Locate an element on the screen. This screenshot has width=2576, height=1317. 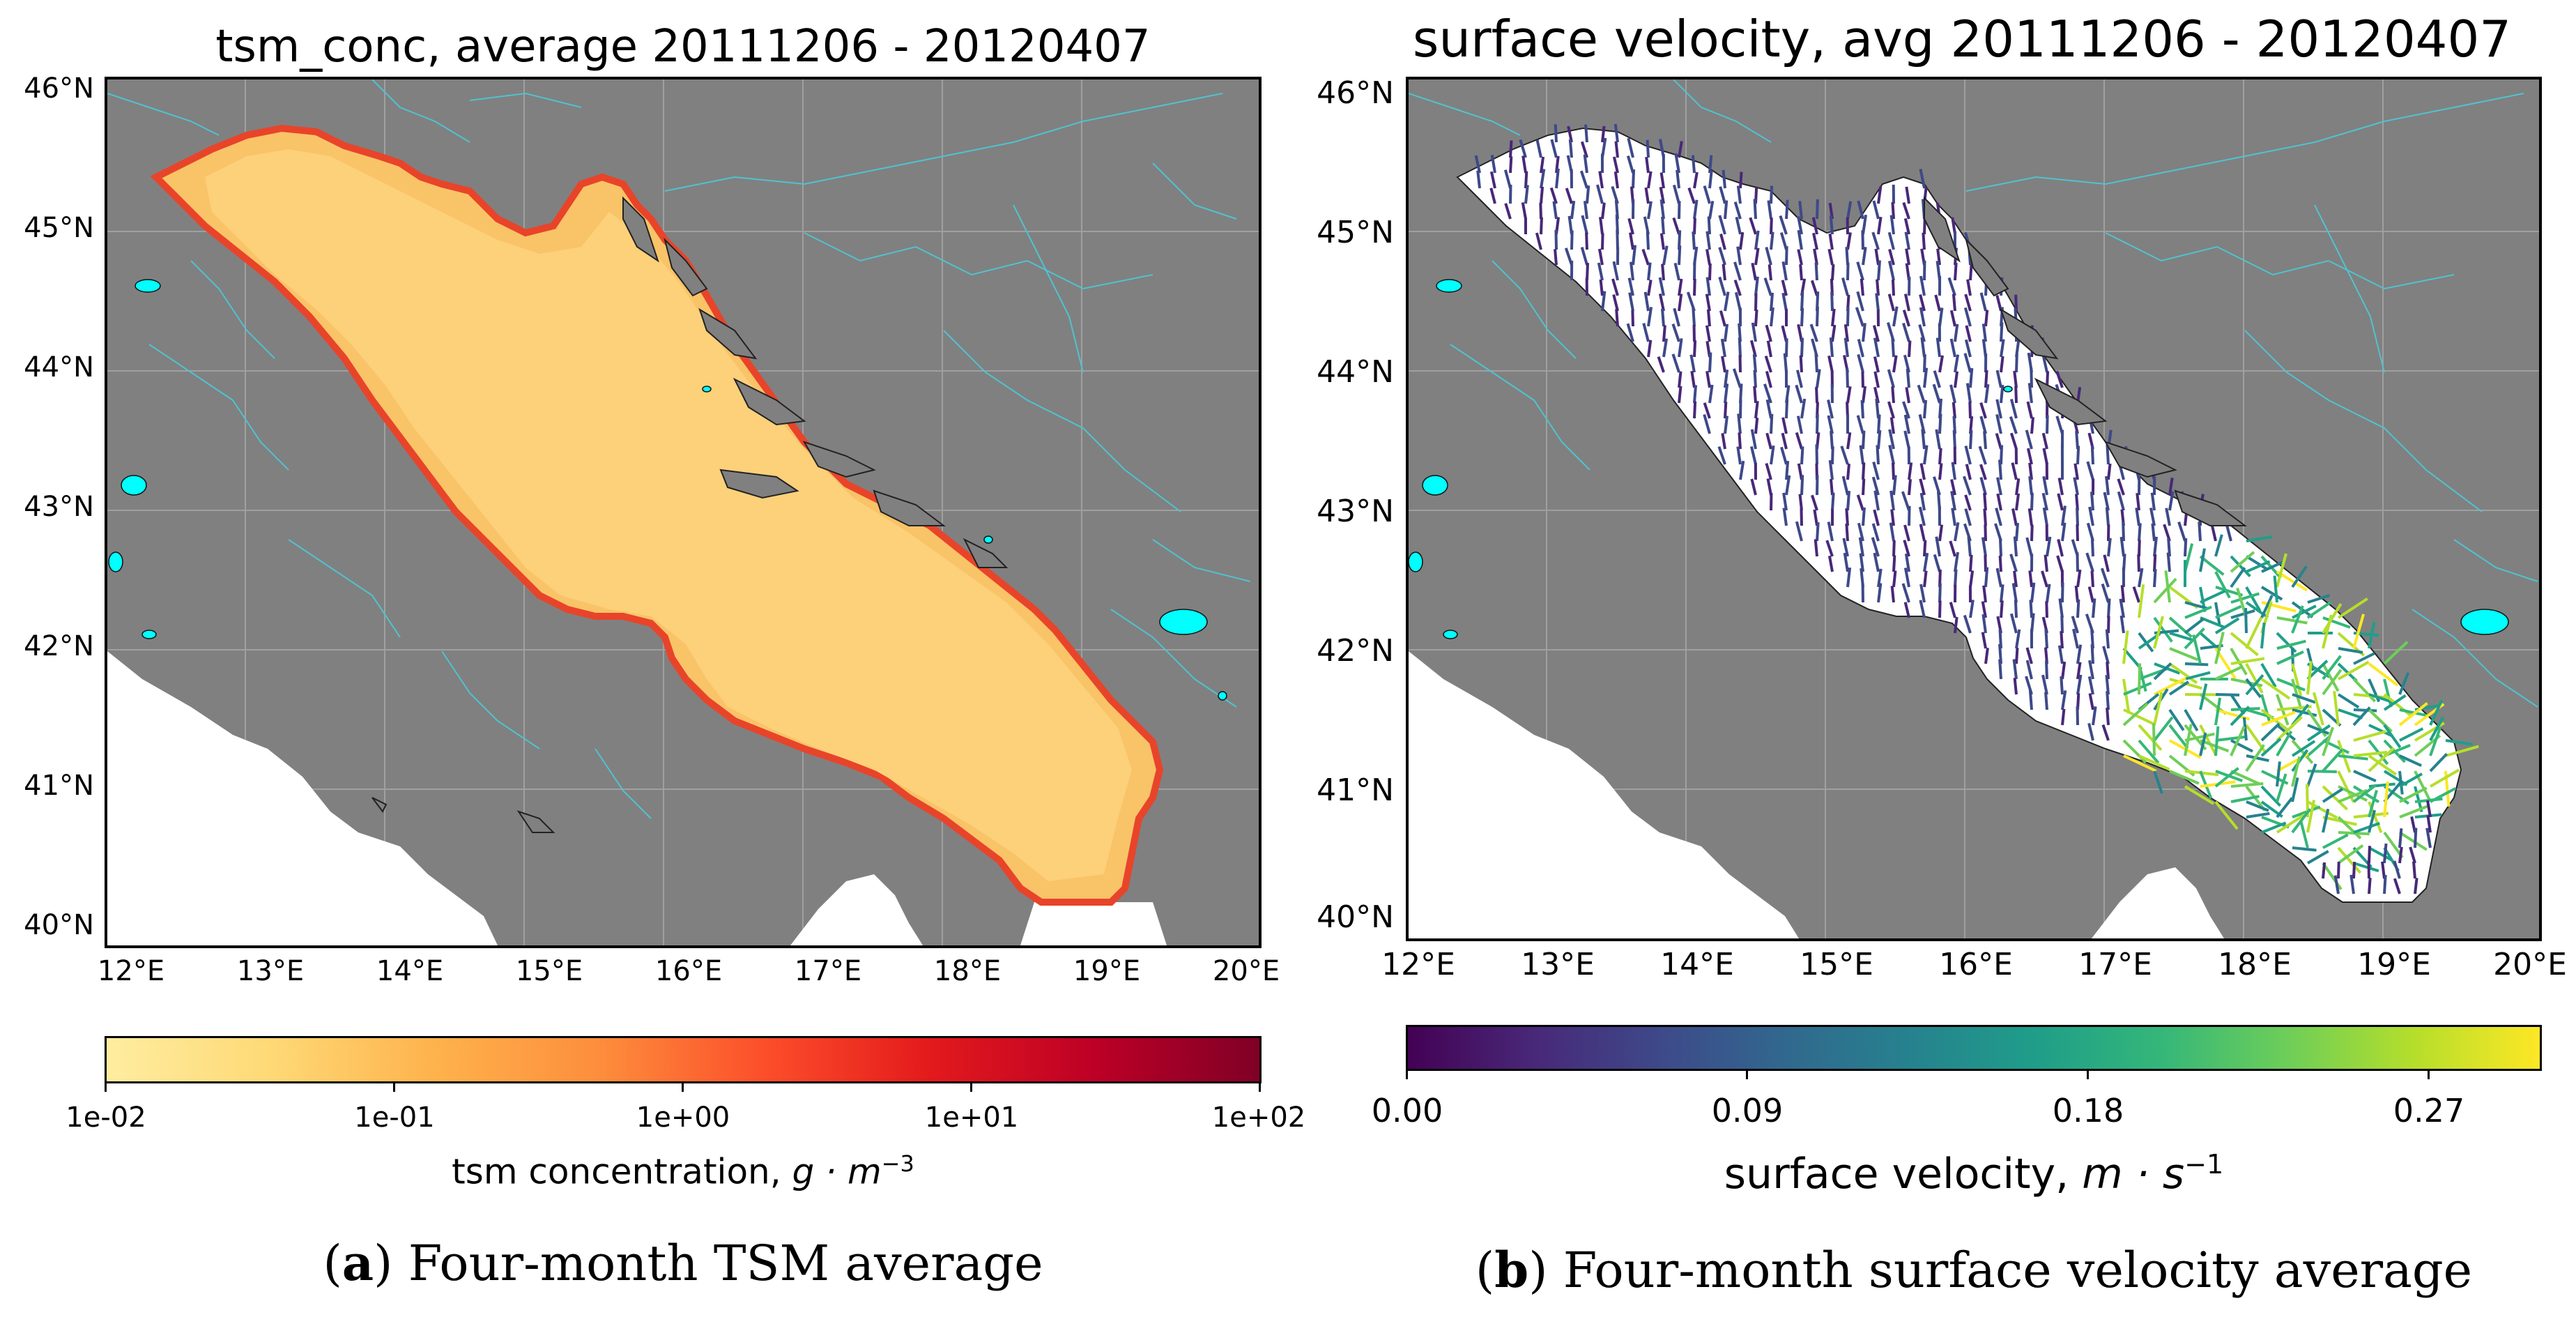
panel-a-colorbar-tick is located at coordinates (1260, 1087).